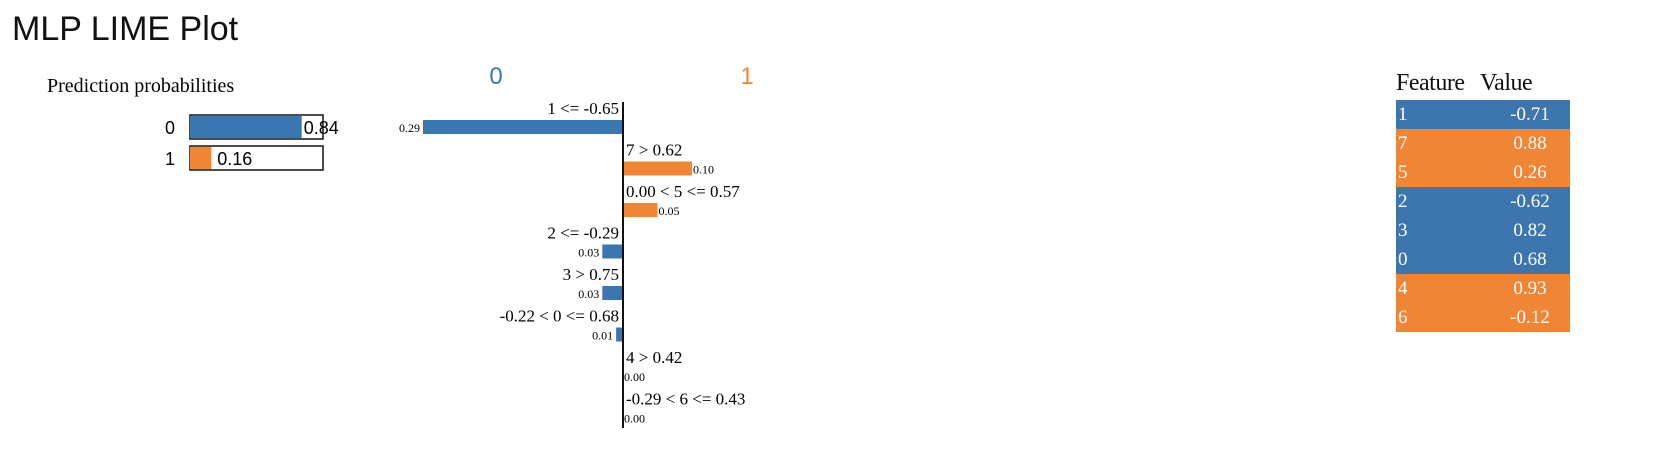  I want to click on feature-weight-label: 0.05, so click(668, 211).